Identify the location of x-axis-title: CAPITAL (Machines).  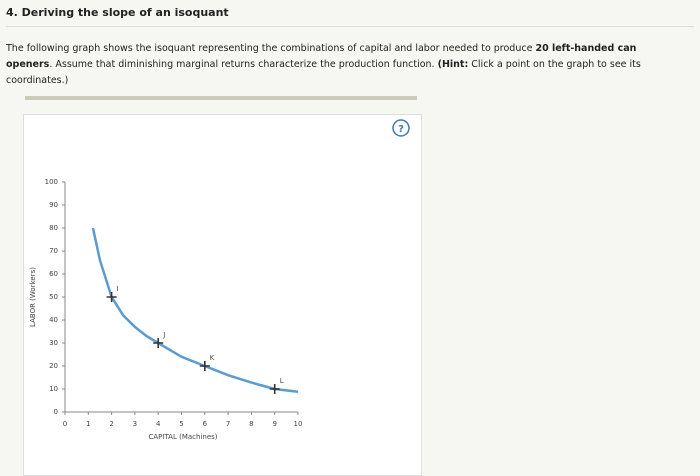
(182, 437).